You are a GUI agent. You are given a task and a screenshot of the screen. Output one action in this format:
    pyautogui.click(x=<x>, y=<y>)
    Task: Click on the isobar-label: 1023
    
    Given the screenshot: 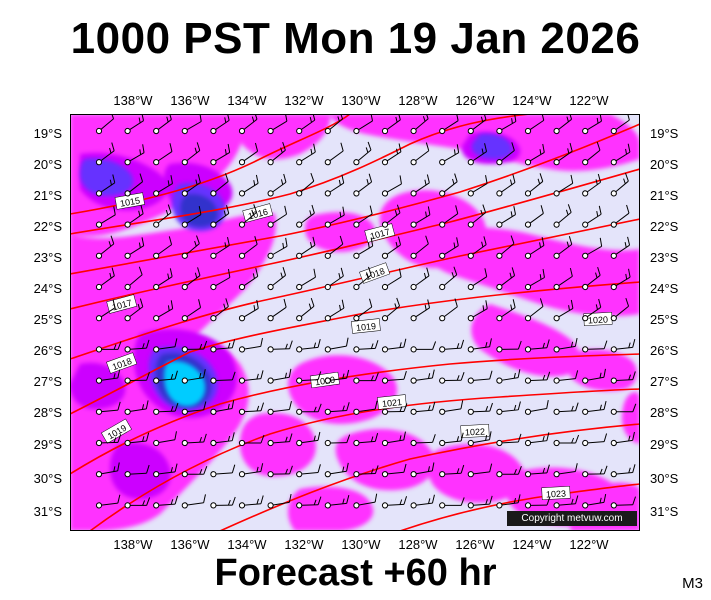 What is the action you would take?
    pyautogui.click(x=556, y=493)
    